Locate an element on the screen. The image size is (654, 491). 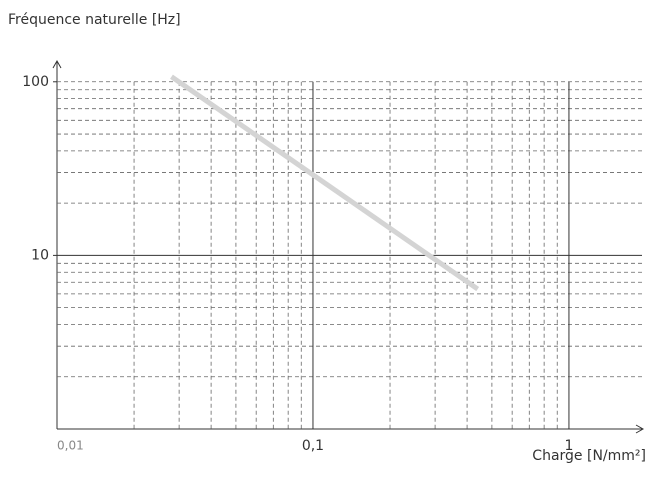
y-tick-label: 100 is located at coordinates (35, 82).